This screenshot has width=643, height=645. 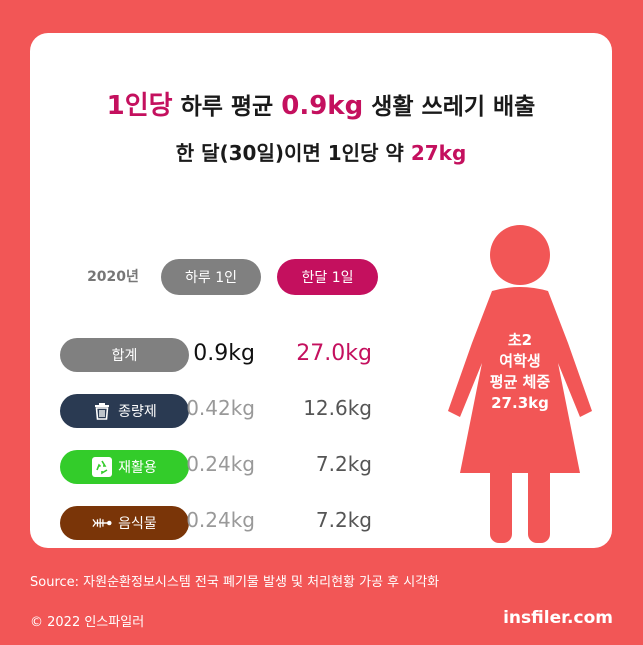 I want to click on headline-amount: 0.9kg, so click(x=322, y=106).